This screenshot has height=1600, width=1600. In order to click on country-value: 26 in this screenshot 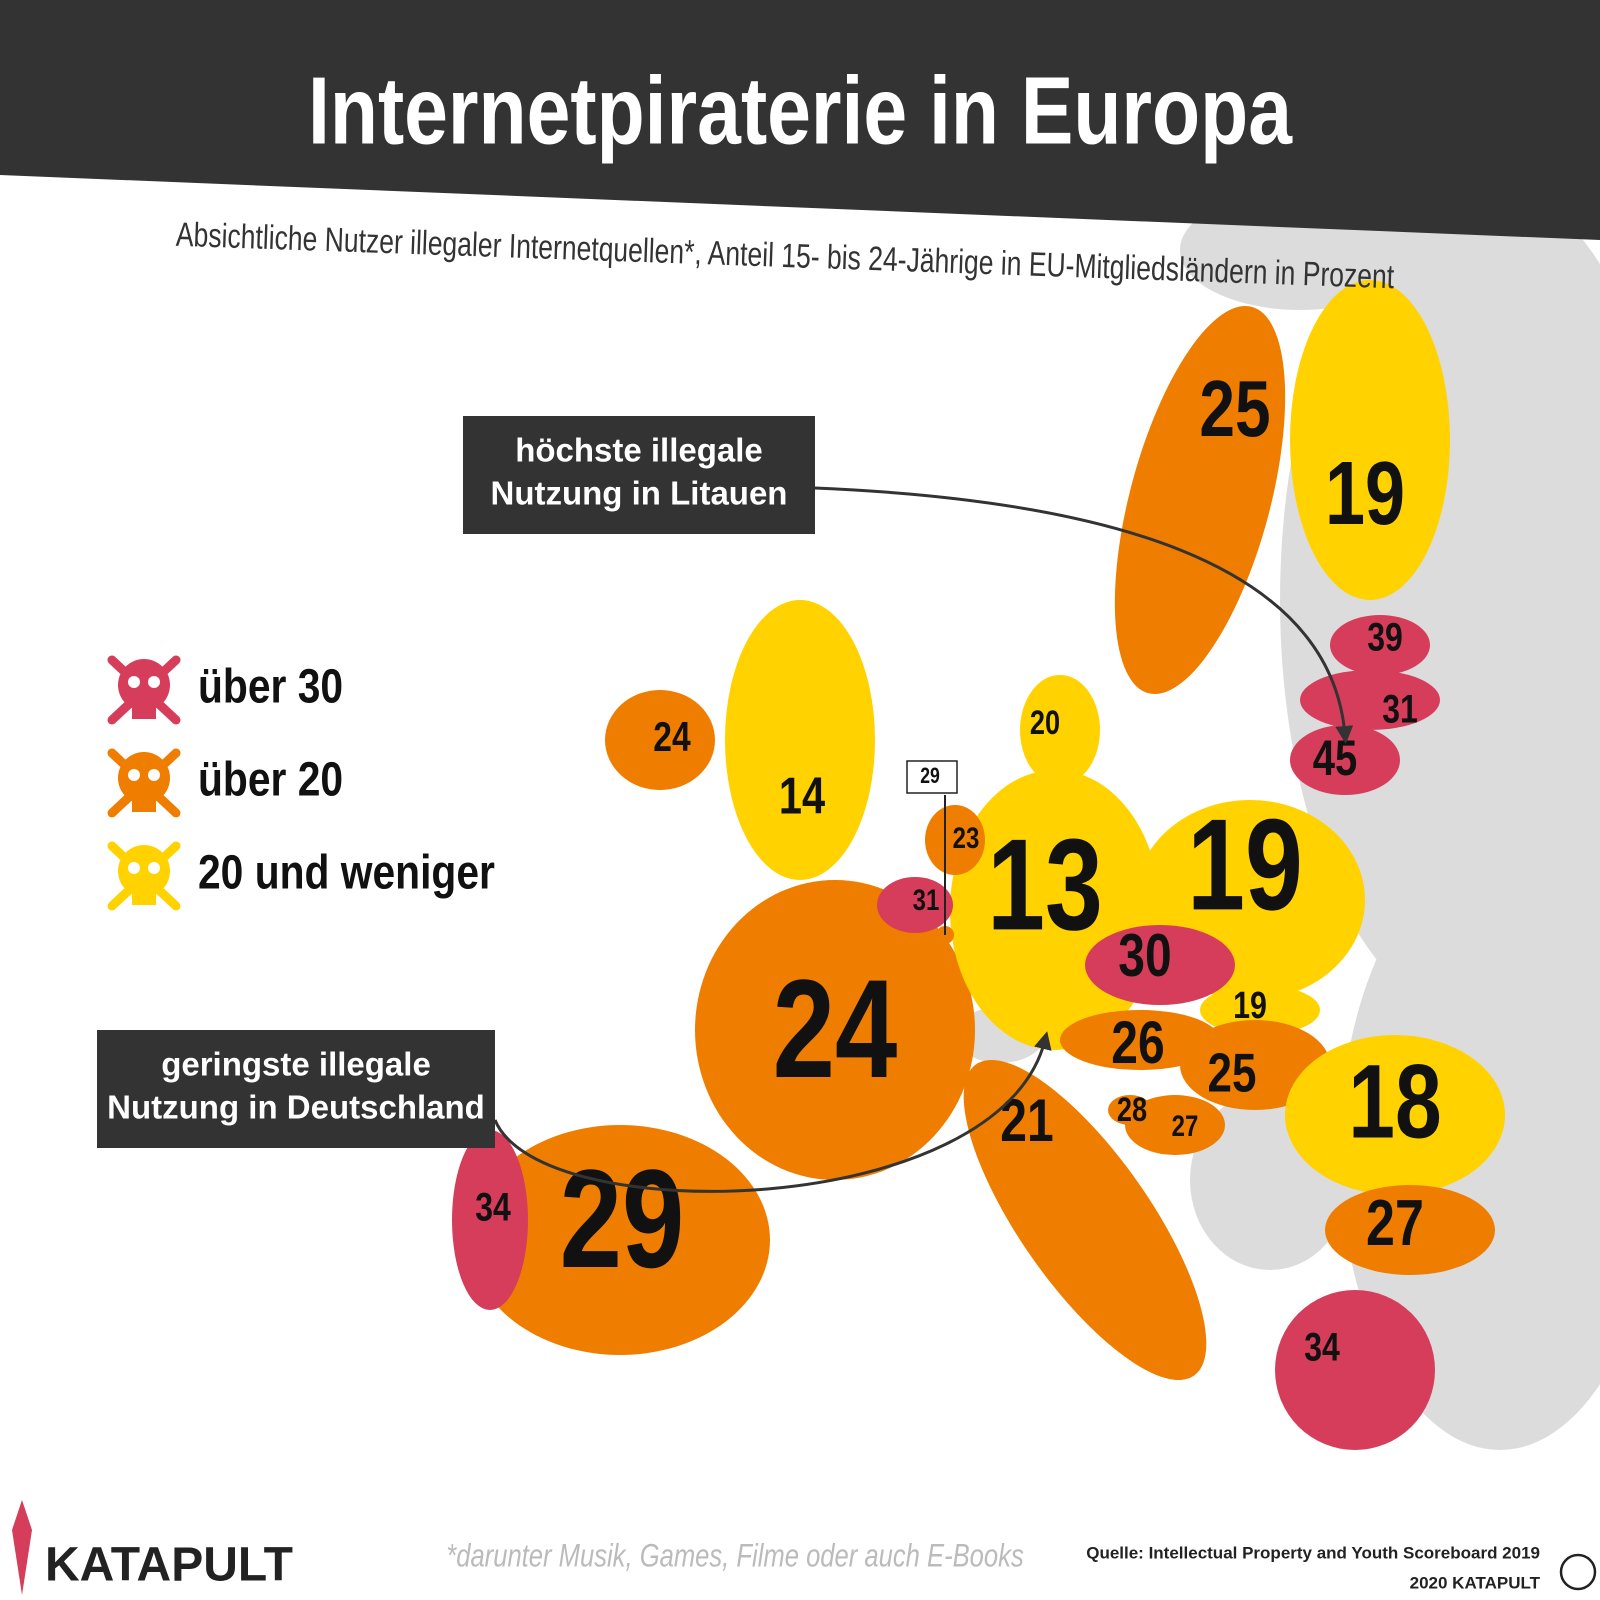, I will do `click(1137, 1042)`.